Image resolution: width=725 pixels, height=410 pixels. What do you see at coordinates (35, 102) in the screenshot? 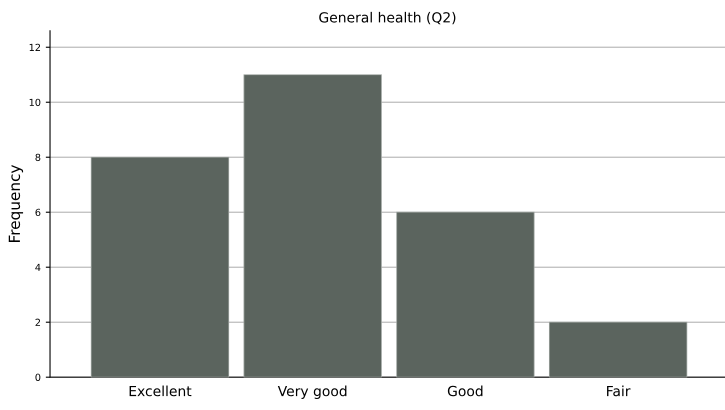
I see `y-tick-label: 10` at bounding box center [35, 102].